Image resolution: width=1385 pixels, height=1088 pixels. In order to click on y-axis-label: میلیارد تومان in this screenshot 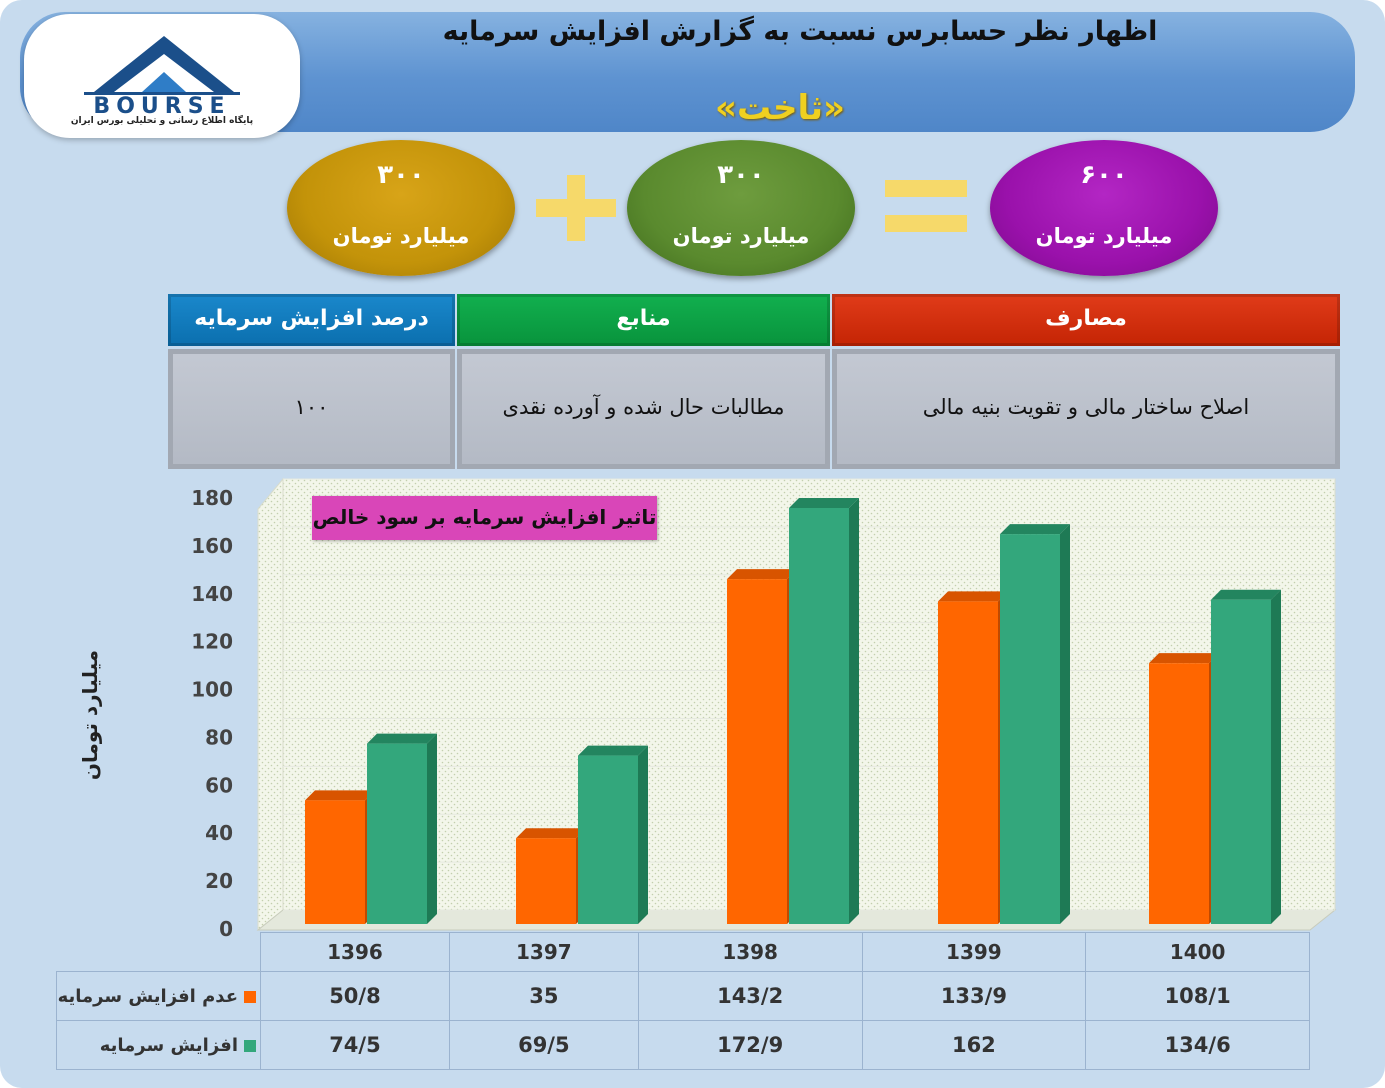, I will do `click(90, 715)`.